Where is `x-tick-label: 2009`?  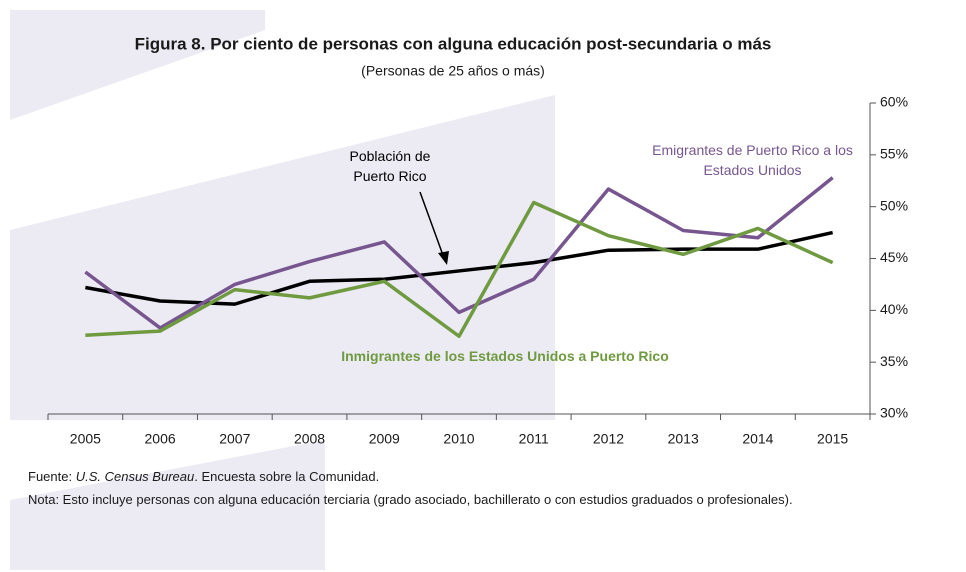 x-tick-label: 2009 is located at coordinates (384, 439).